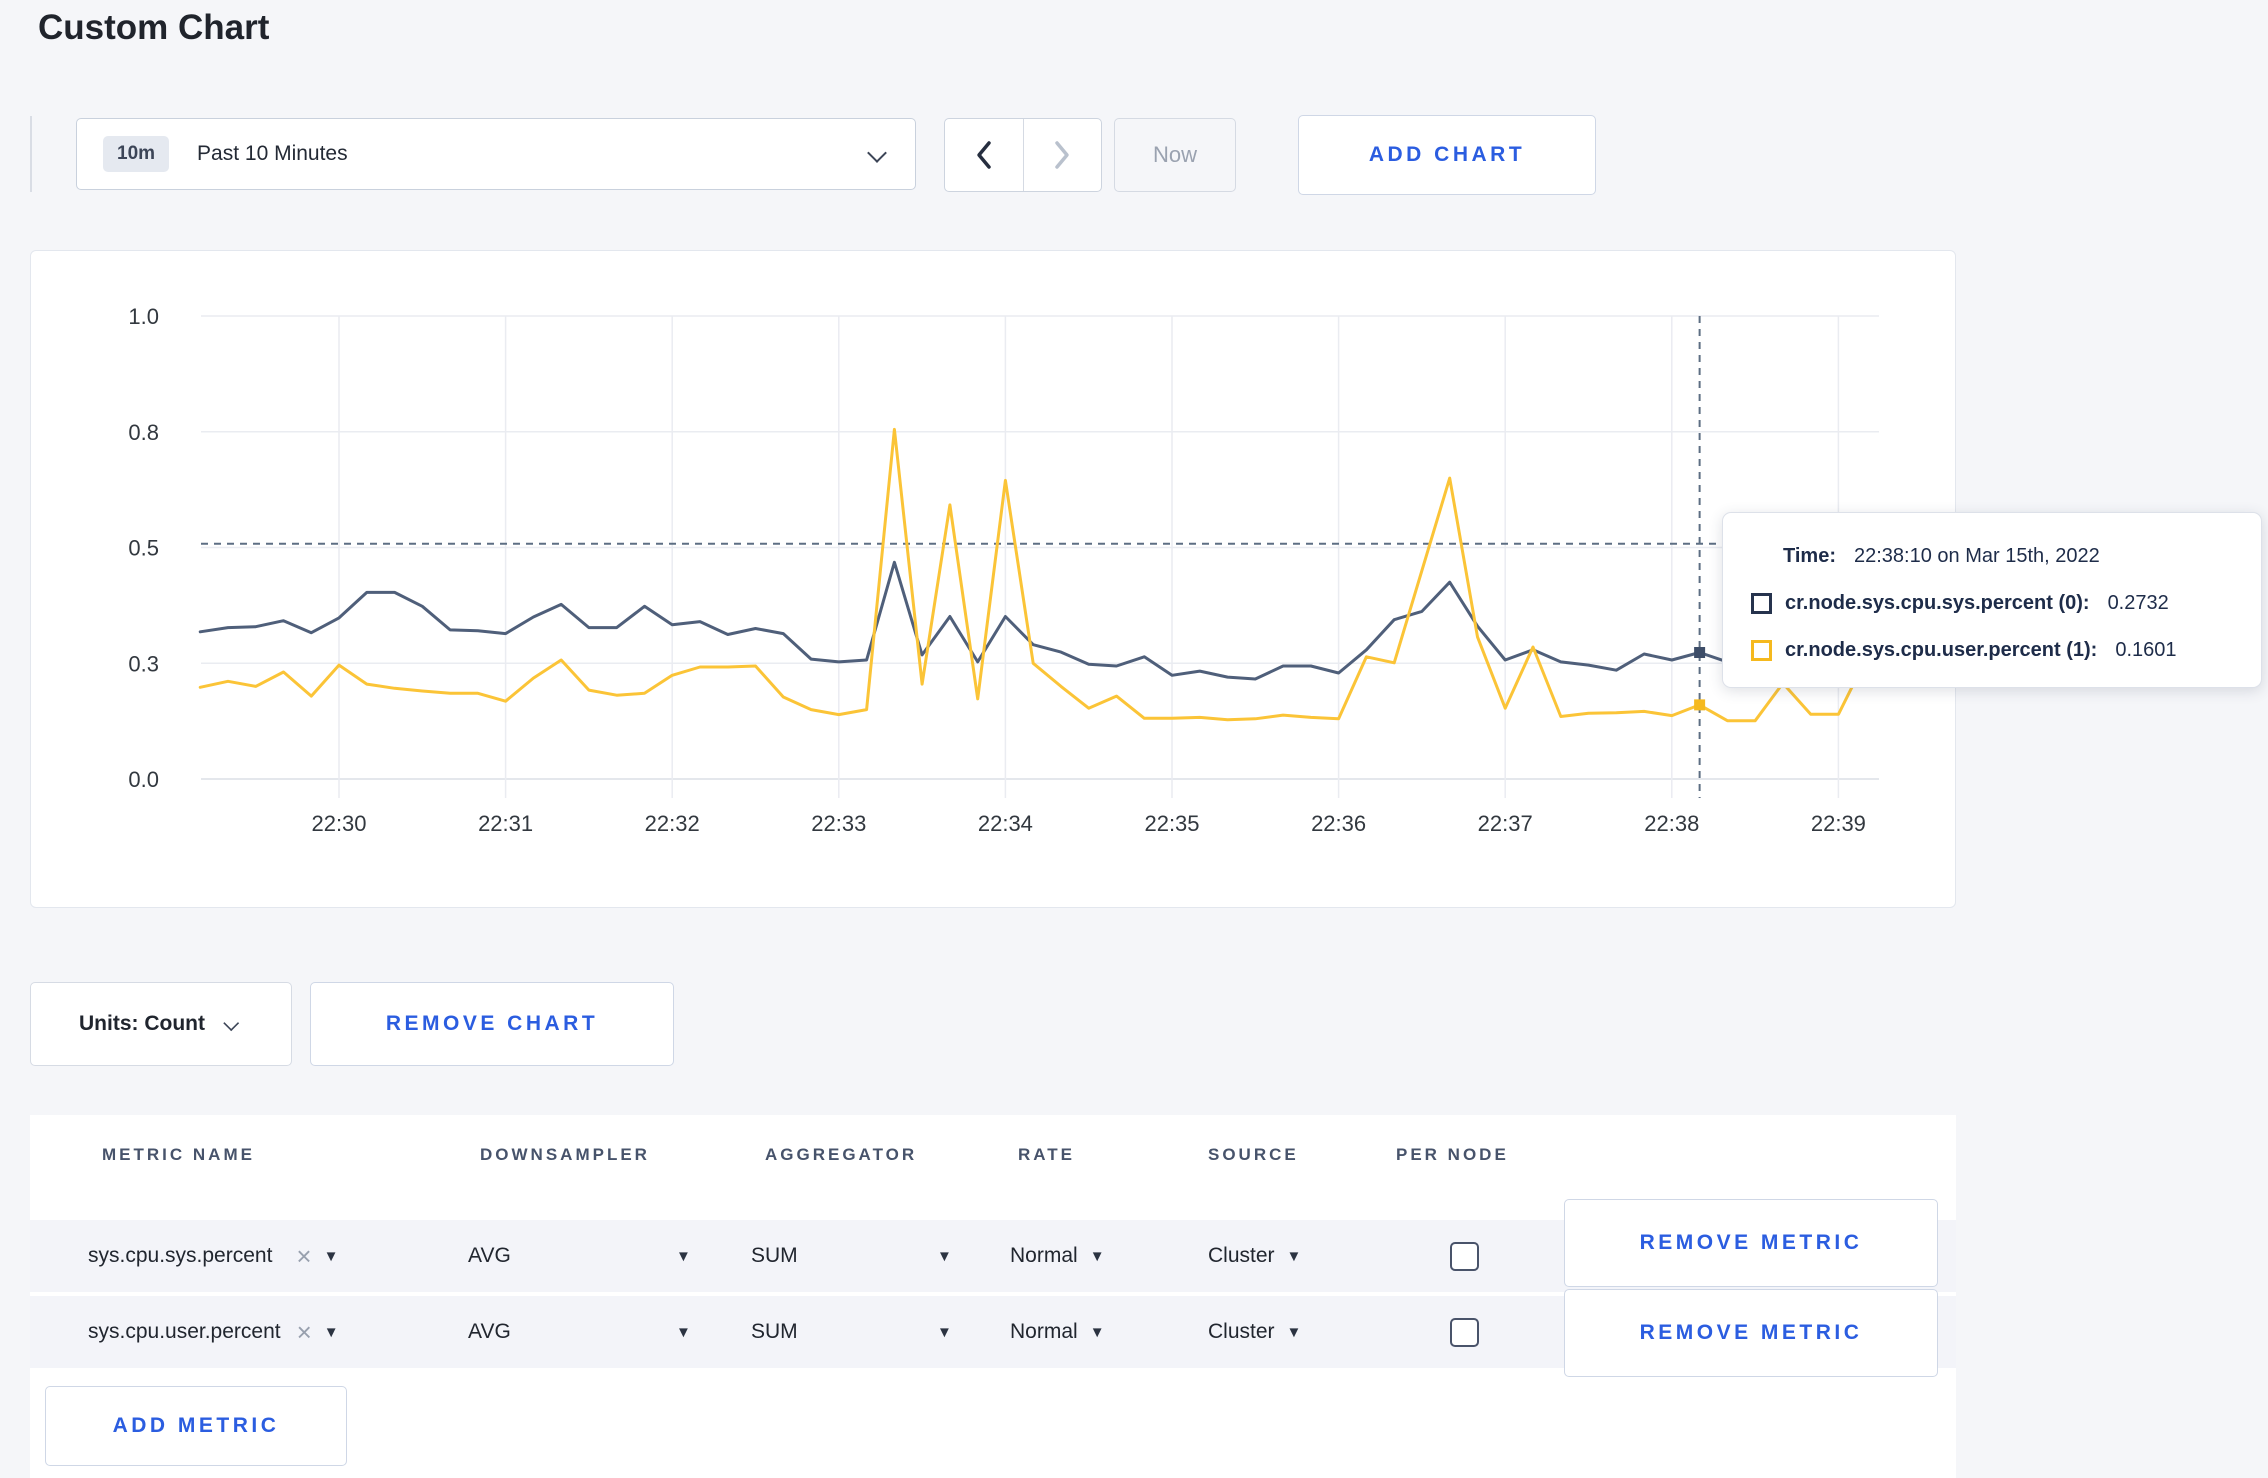 The width and height of the screenshot is (2268, 1478). Describe the element at coordinates (136, 154) in the screenshot. I see `time-range-badge: 10m` at that location.